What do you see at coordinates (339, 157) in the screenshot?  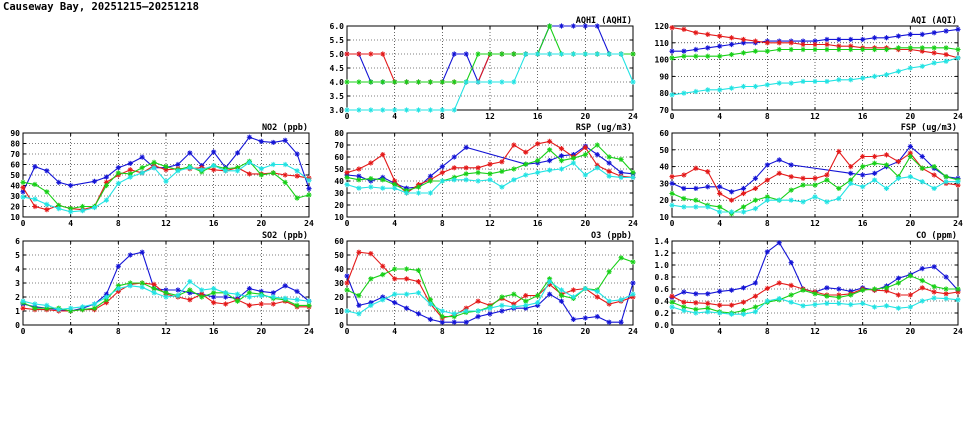 I see `y-tick-label: 60` at bounding box center [339, 157].